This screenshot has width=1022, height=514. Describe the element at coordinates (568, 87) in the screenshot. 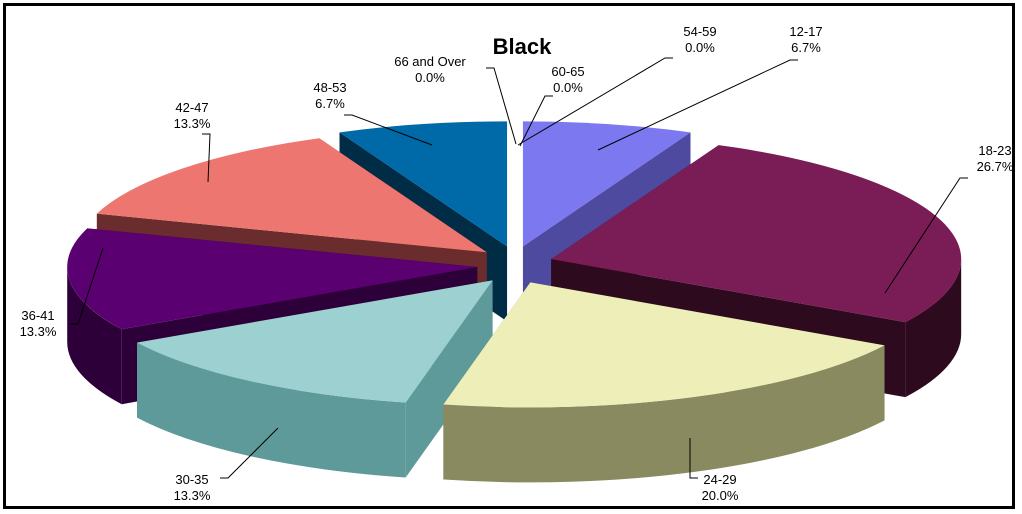

I see `label-value-60-65: 0.0%` at that location.